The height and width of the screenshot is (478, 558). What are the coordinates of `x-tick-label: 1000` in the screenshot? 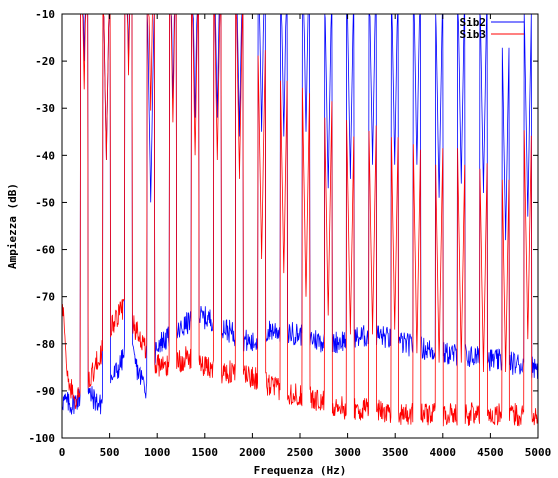 It's located at (157, 452).